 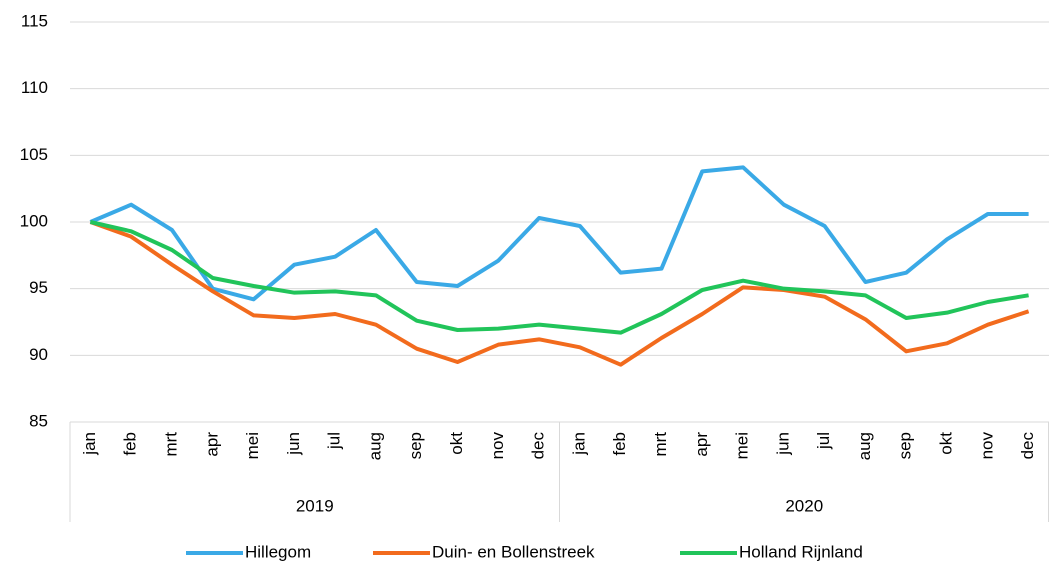 What do you see at coordinates (801, 551) in the screenshot?
I see `legend-label: Holland Rijnland` at bounding box center [801, 551].